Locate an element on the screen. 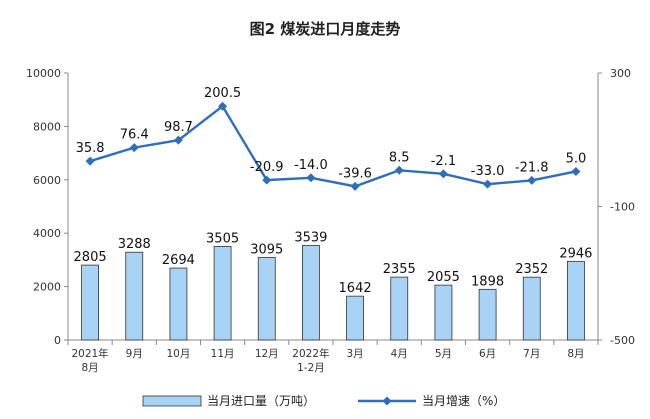  line-value-label: 8.5 is located at coordinates (399, 157).